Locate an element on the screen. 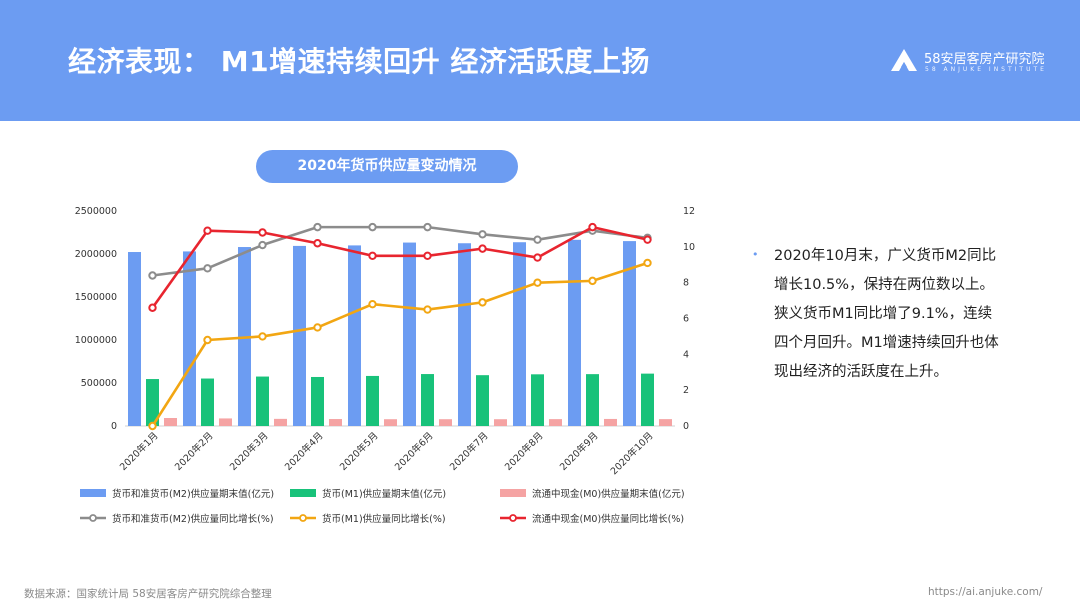 The height and width of the screenshot is (608, 1080). chart-title-pill: 2020年货币供应量变动情况 is located at coordinates (387, 166).